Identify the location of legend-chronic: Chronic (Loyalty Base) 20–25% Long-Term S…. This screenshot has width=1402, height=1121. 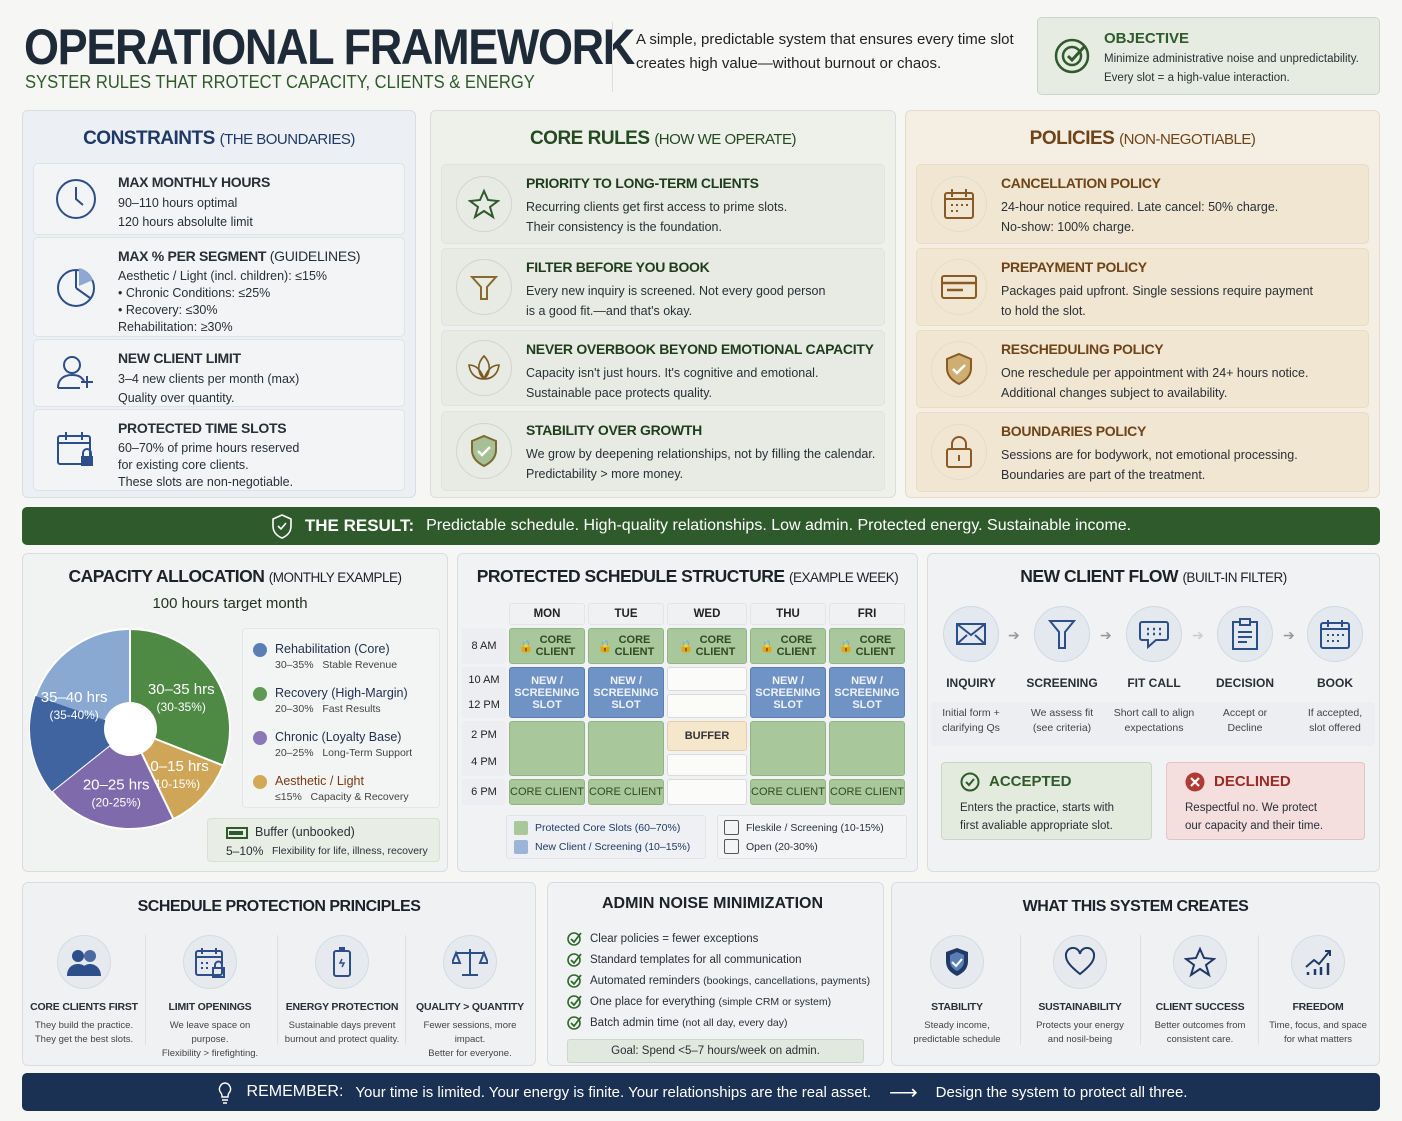
(332, 744).